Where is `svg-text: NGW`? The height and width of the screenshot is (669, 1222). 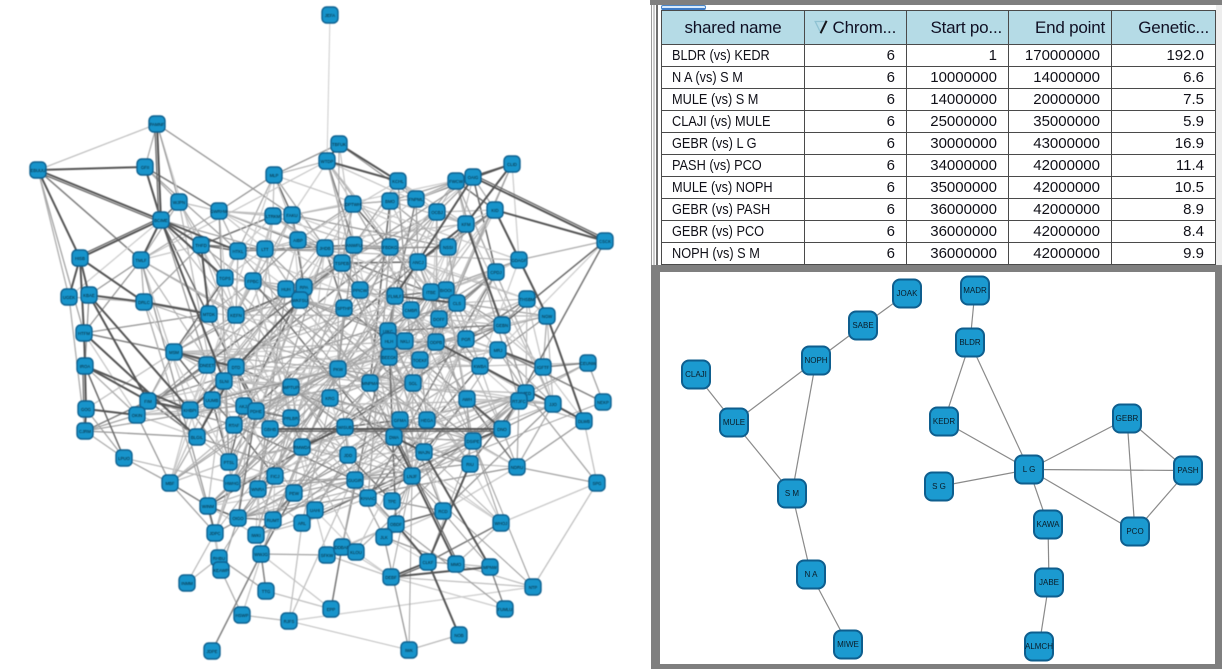 svg-text: NGW is located at coordinates (547, 316).